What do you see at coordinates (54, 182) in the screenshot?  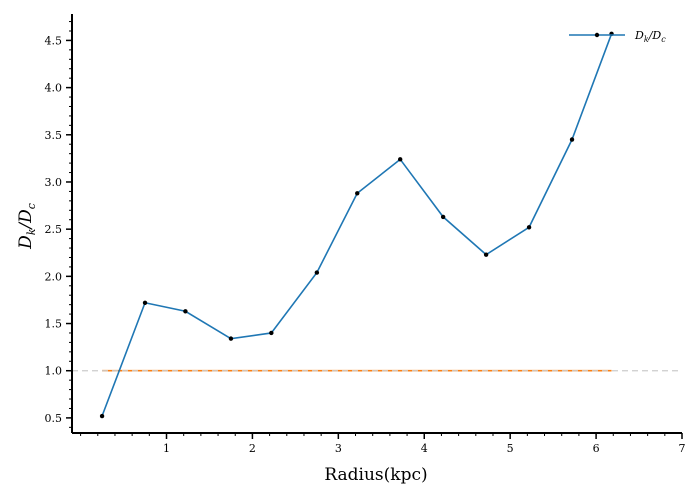 I see `y-tick-label: 3.0` at bounding box center [54, 182].